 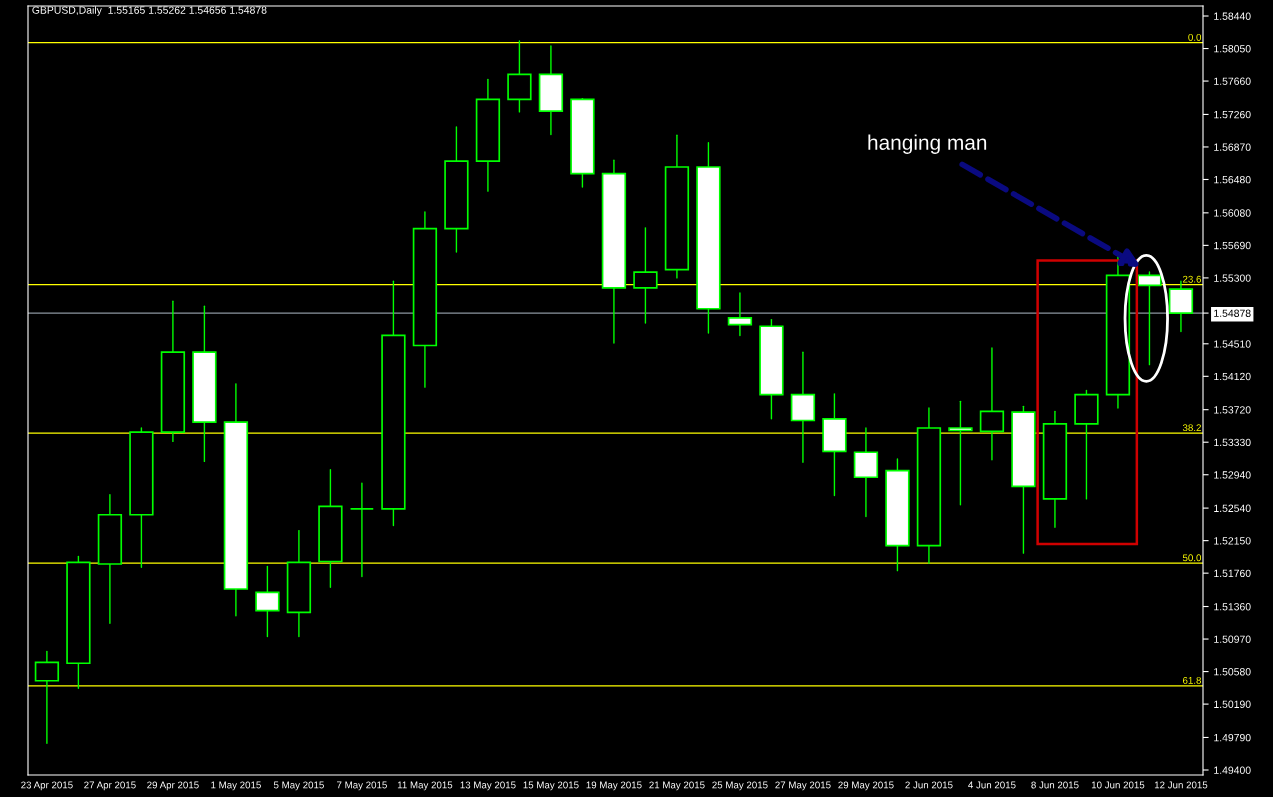 I want to click on x-tick-label: 15 May 2015, so click(x=551, y=786).